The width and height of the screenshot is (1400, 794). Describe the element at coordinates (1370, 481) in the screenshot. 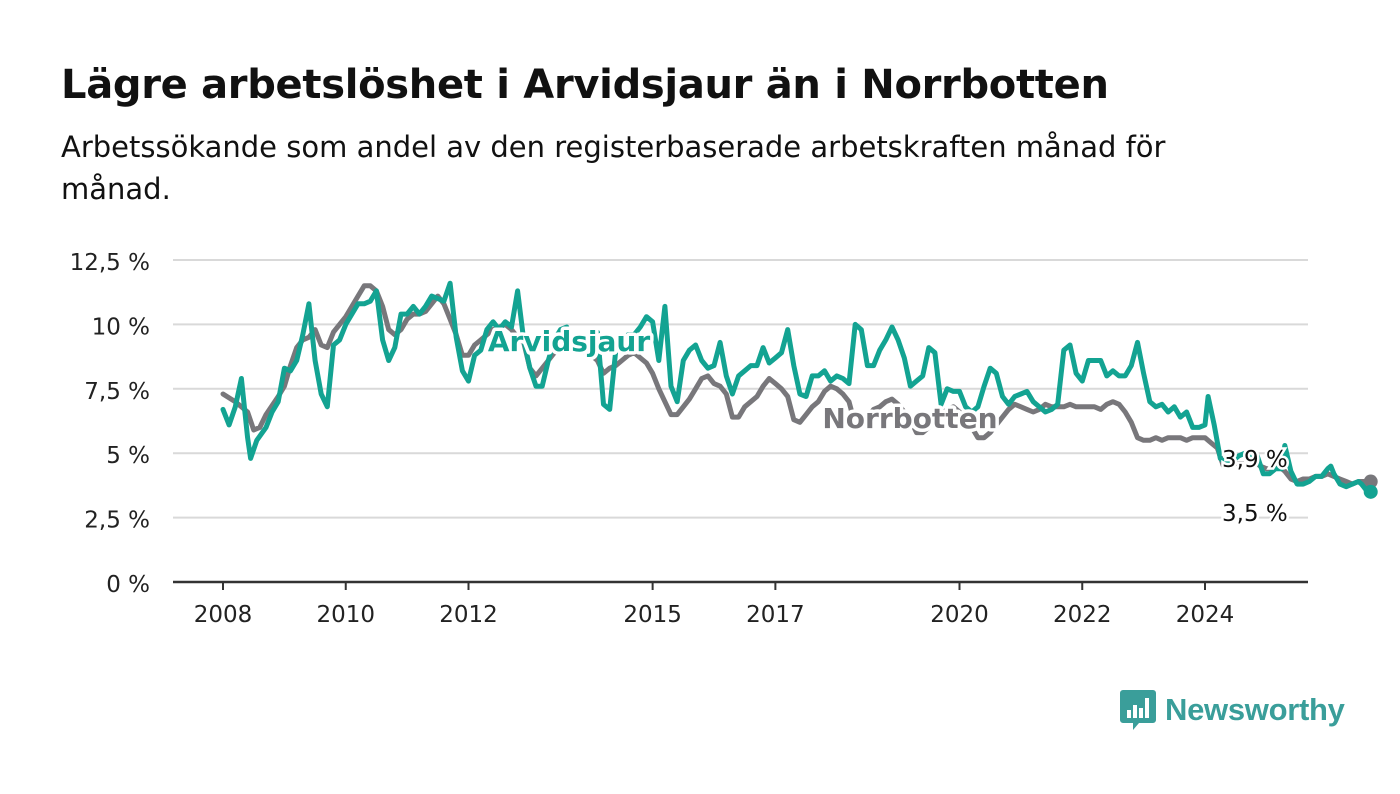

I see `end-point-norrbotten` at that location.